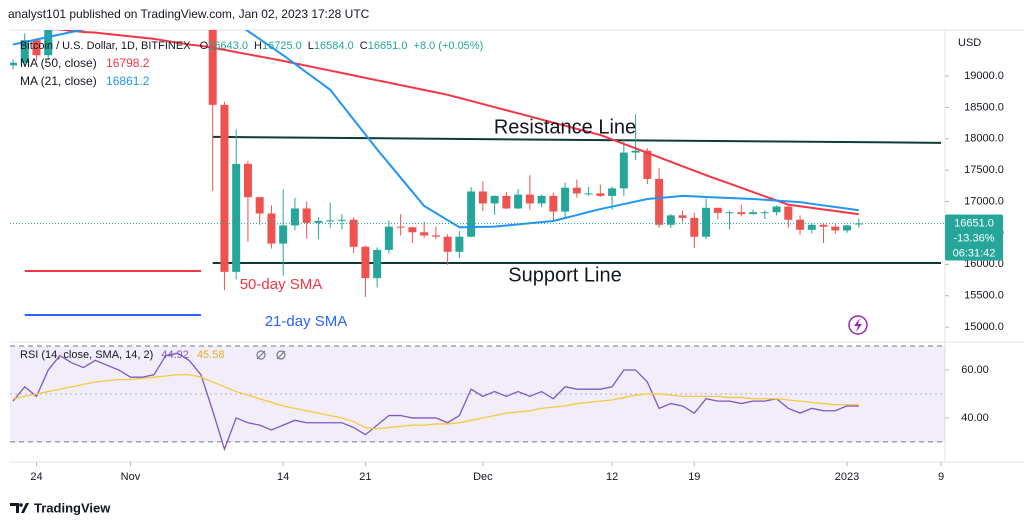  Describe the element at coordinates (984, 170) in the screenshot. I see `y-tick-label: 17500.0` at that location.